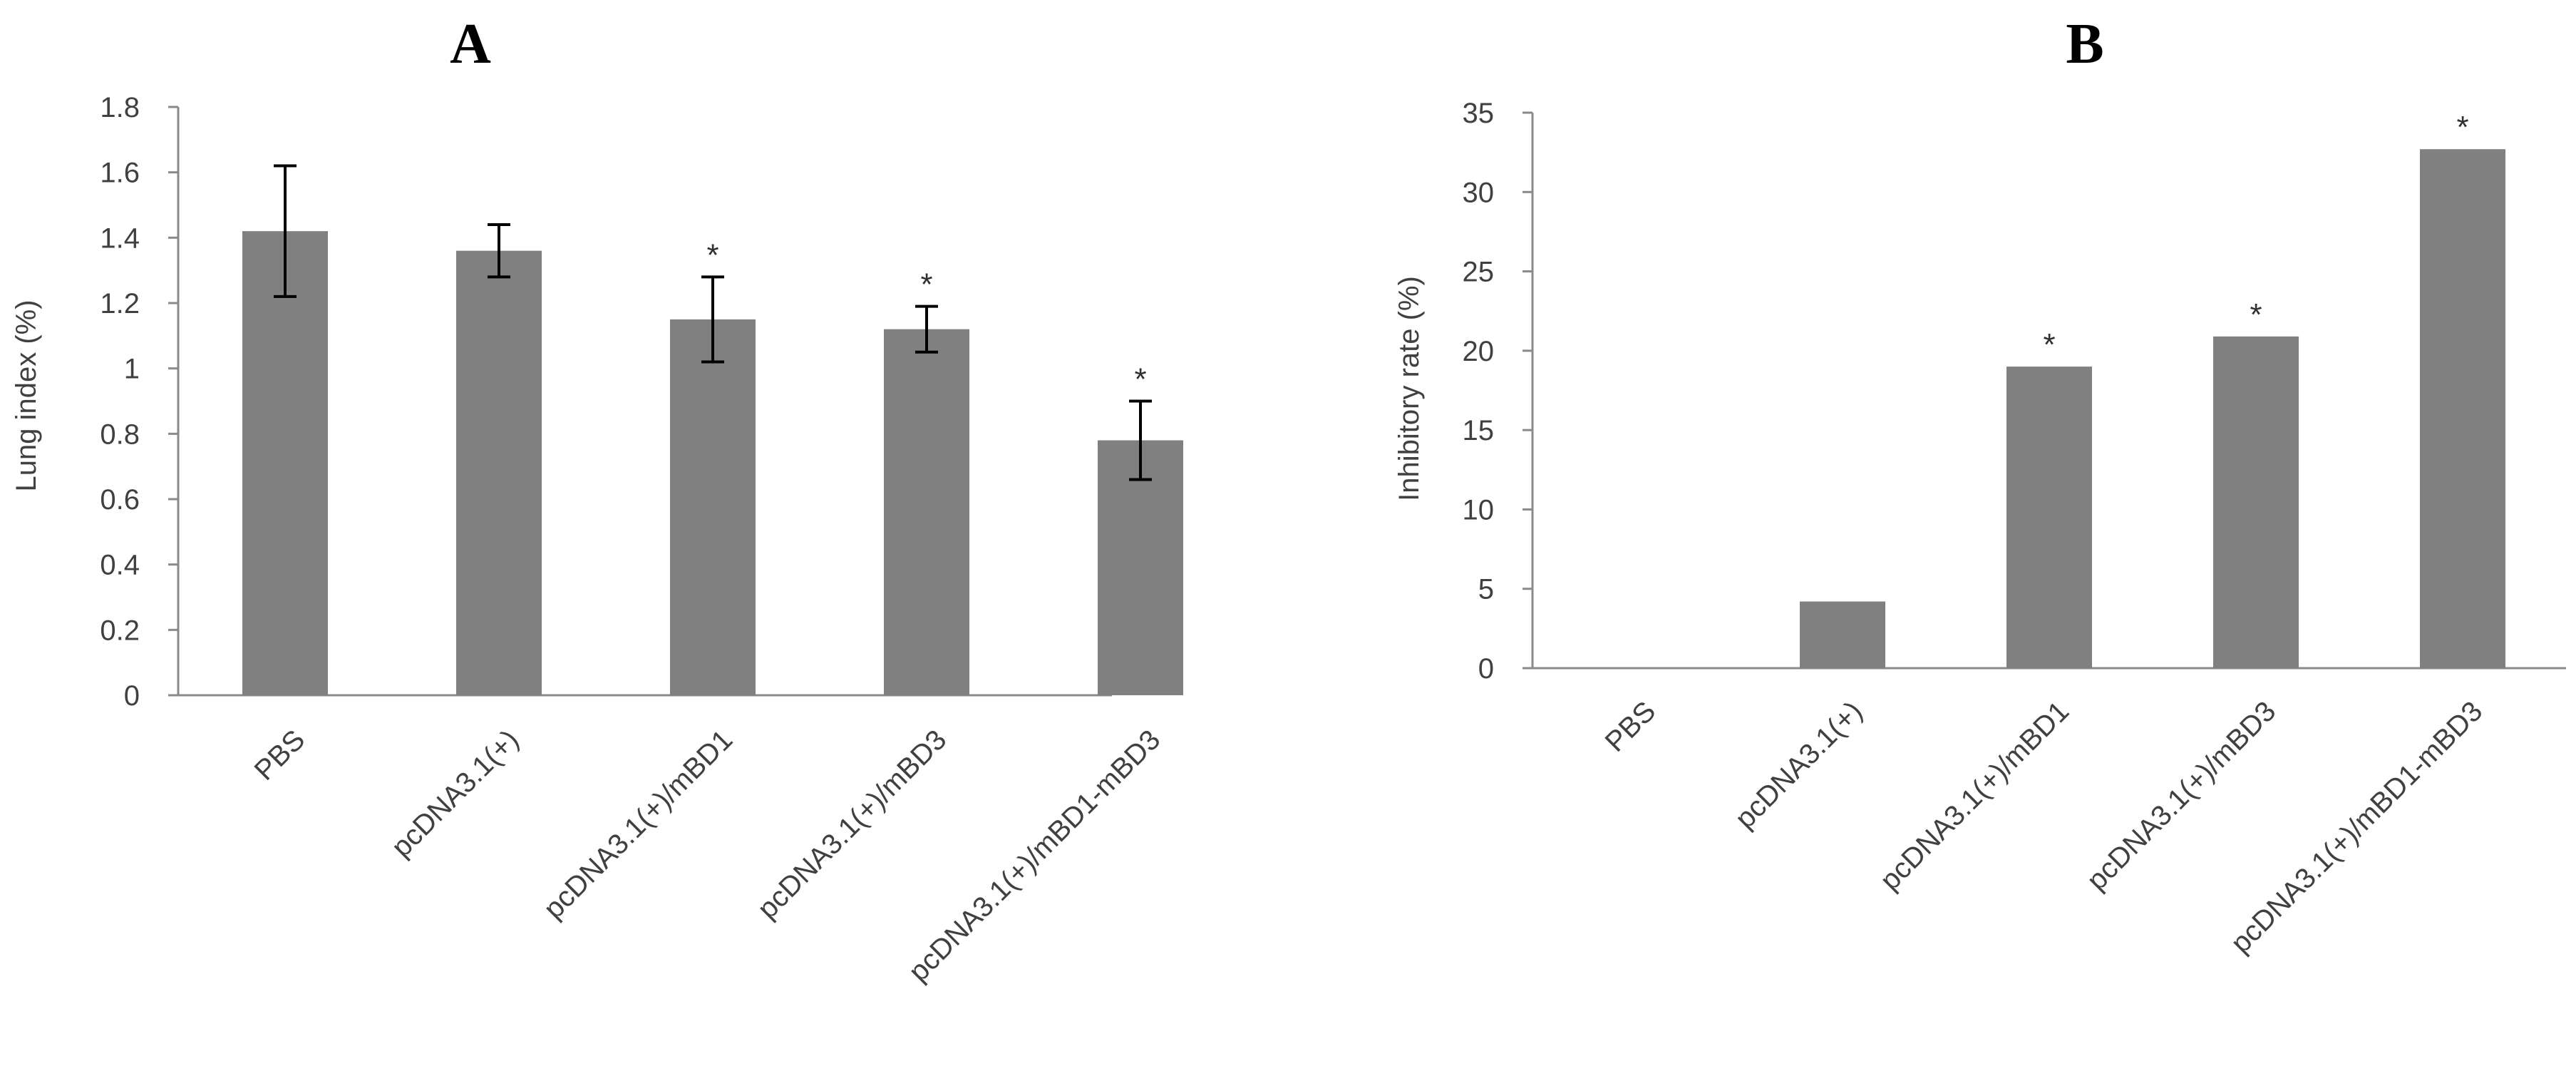  What do you see at coordinates (120, 565) in the screenshot?
I see `panel-a-y-tick-label: 0.4` at bounding box center [120, 565].